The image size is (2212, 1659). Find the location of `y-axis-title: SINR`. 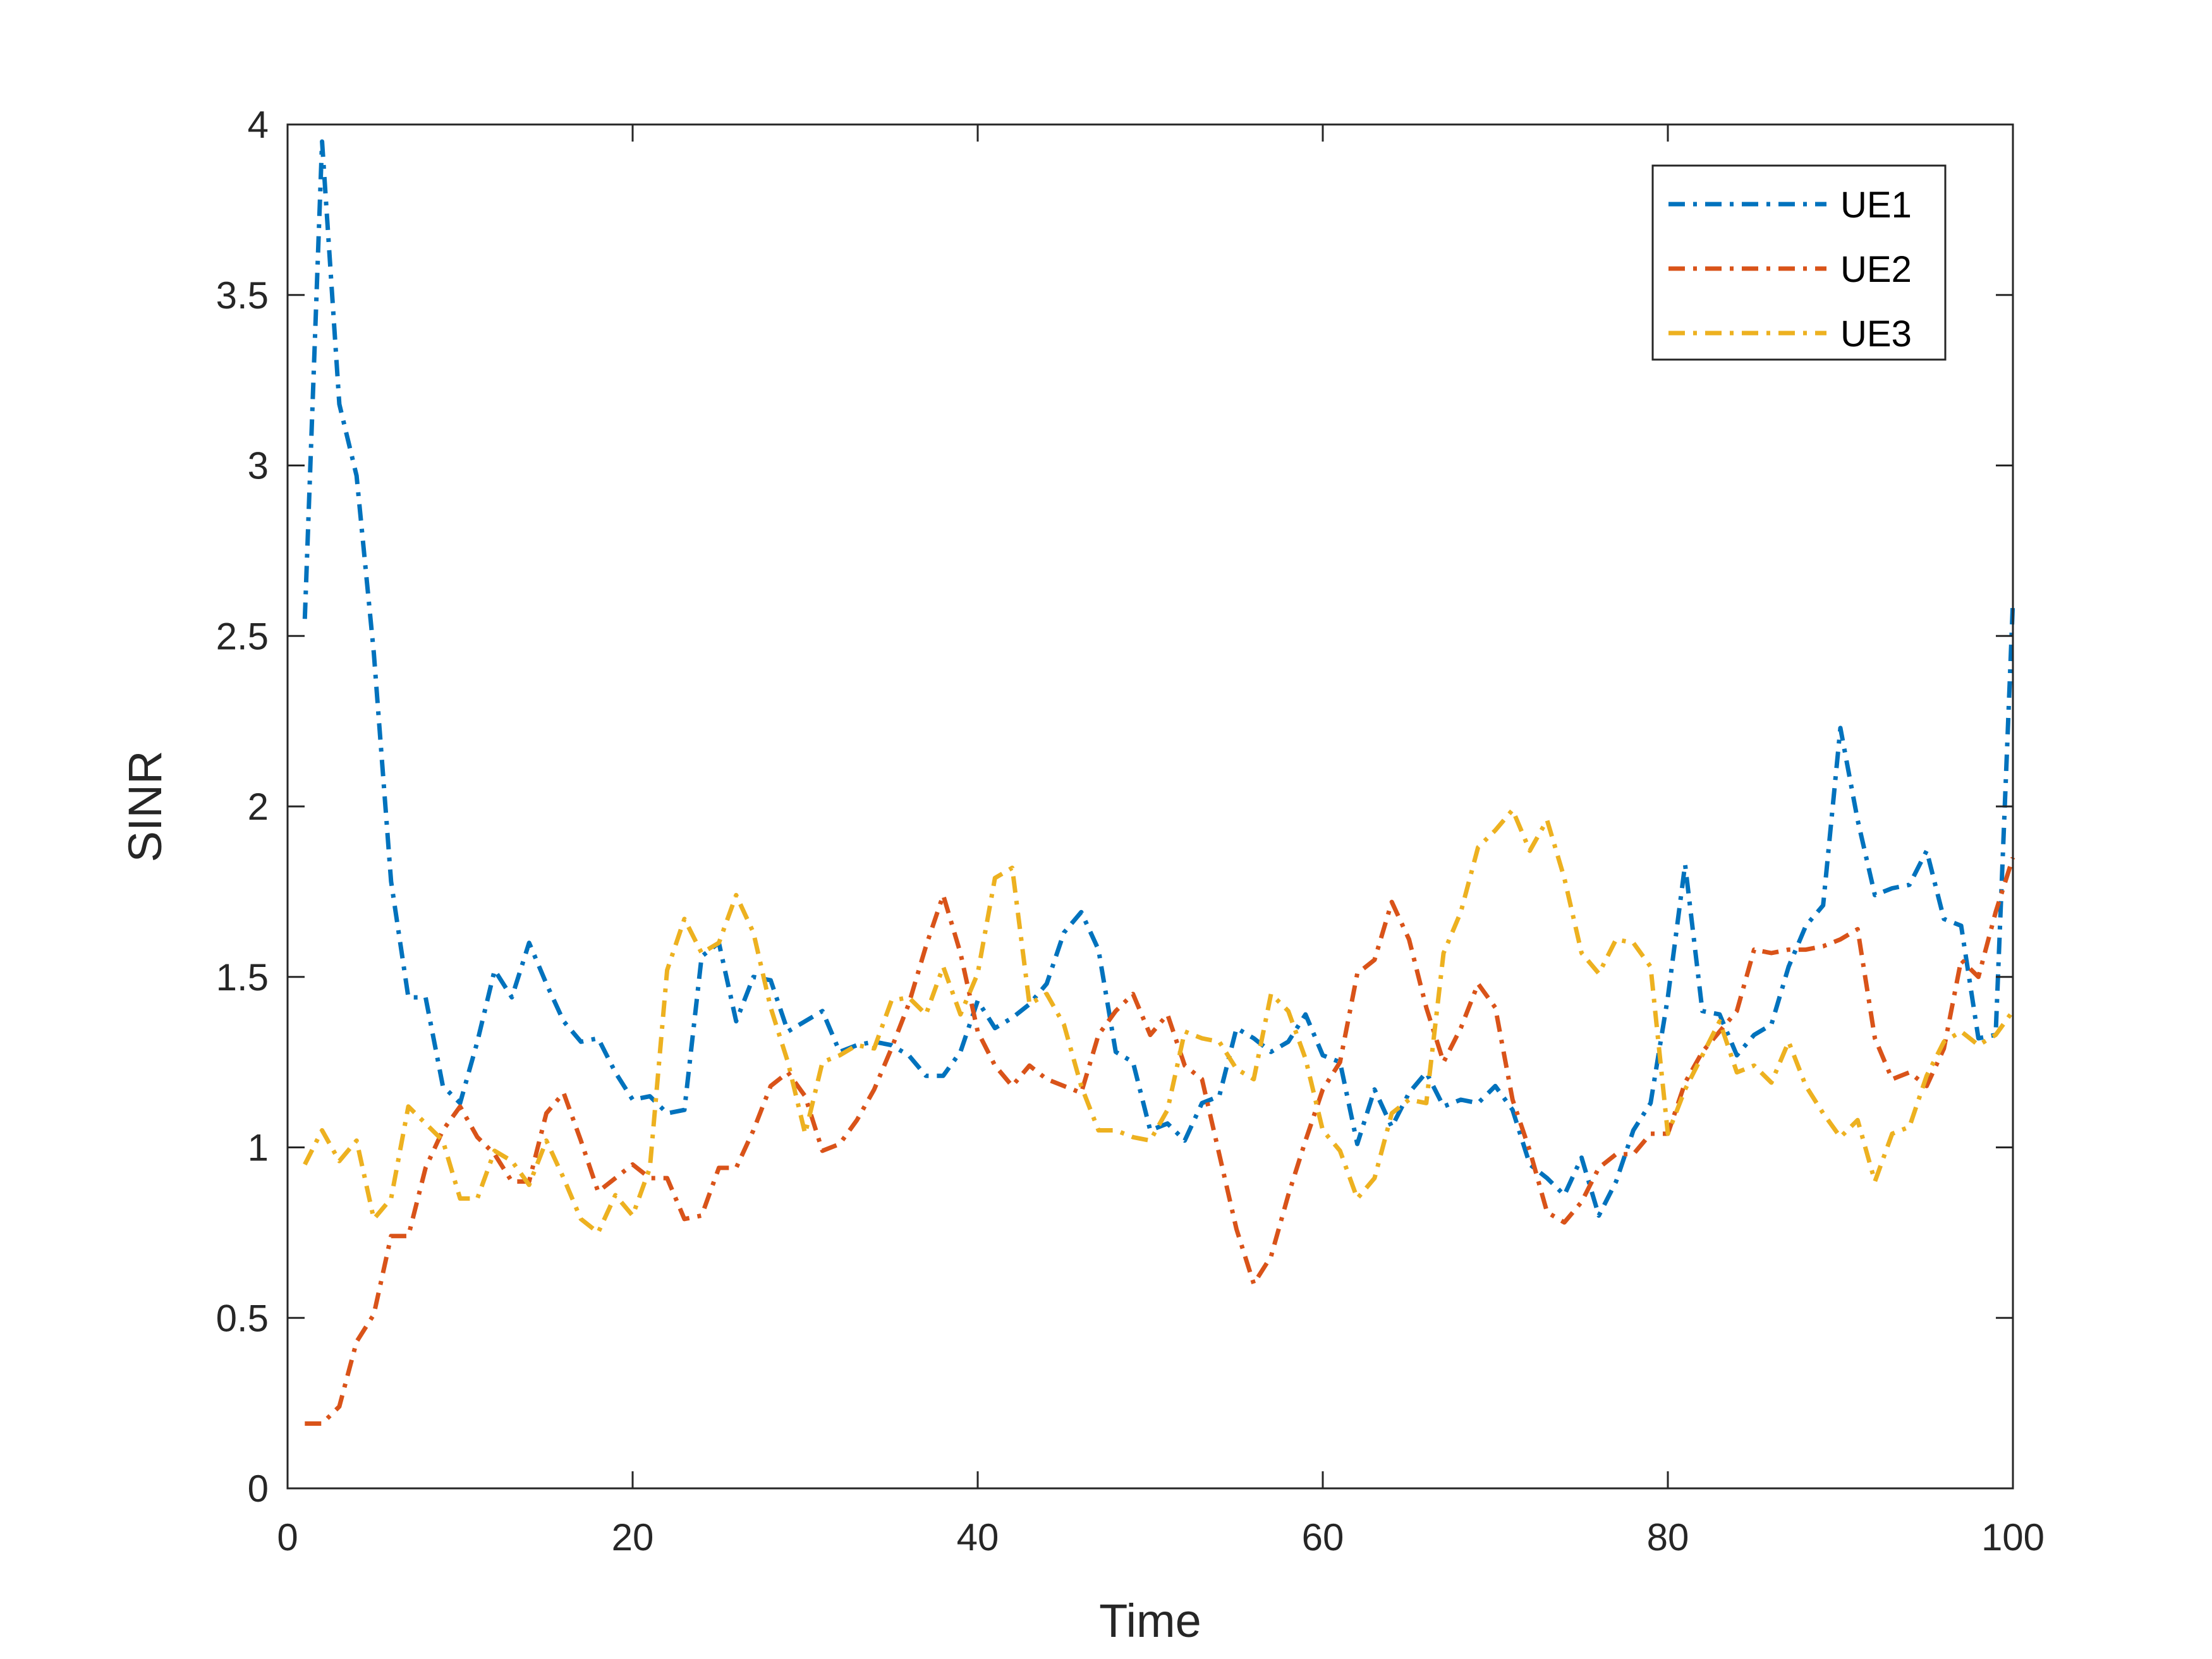

y-axis-title: SINR is located at coordinates (145, 807).